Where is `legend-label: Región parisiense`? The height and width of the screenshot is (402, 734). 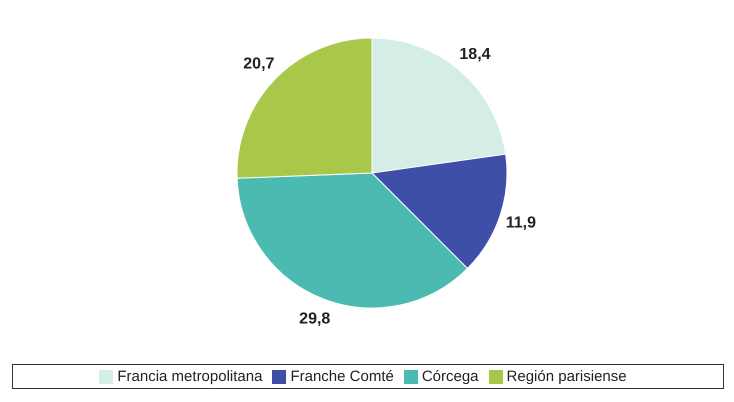 legend-label: Región parisiense is located at coordinates (566, 376).